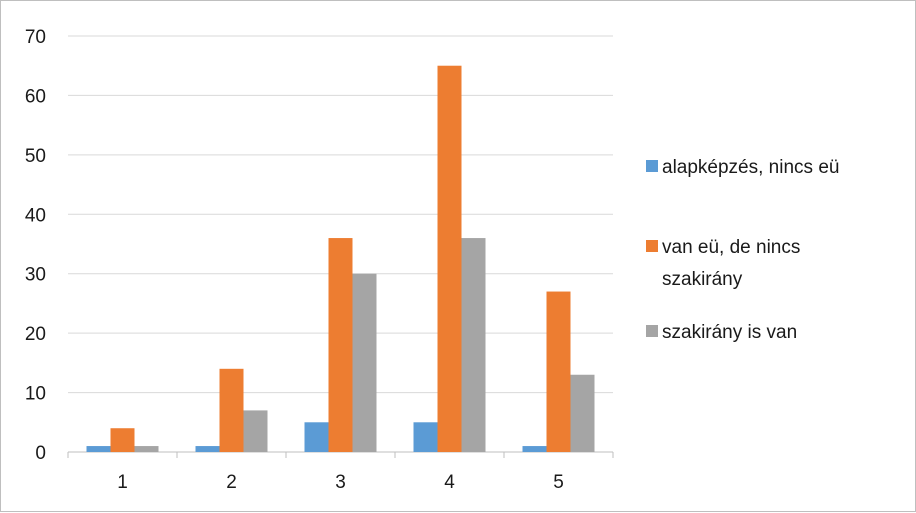  I want to click on x-tick-label: 5, so click(558, 482).